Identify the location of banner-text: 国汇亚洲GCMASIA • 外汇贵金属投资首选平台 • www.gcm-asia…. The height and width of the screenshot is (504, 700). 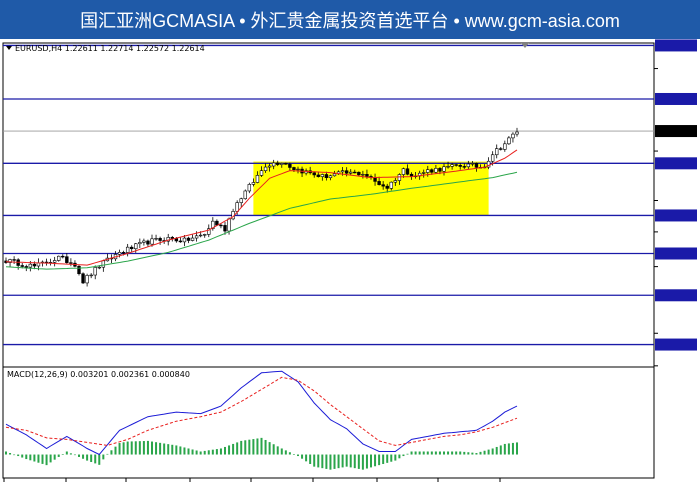
(350, 20).